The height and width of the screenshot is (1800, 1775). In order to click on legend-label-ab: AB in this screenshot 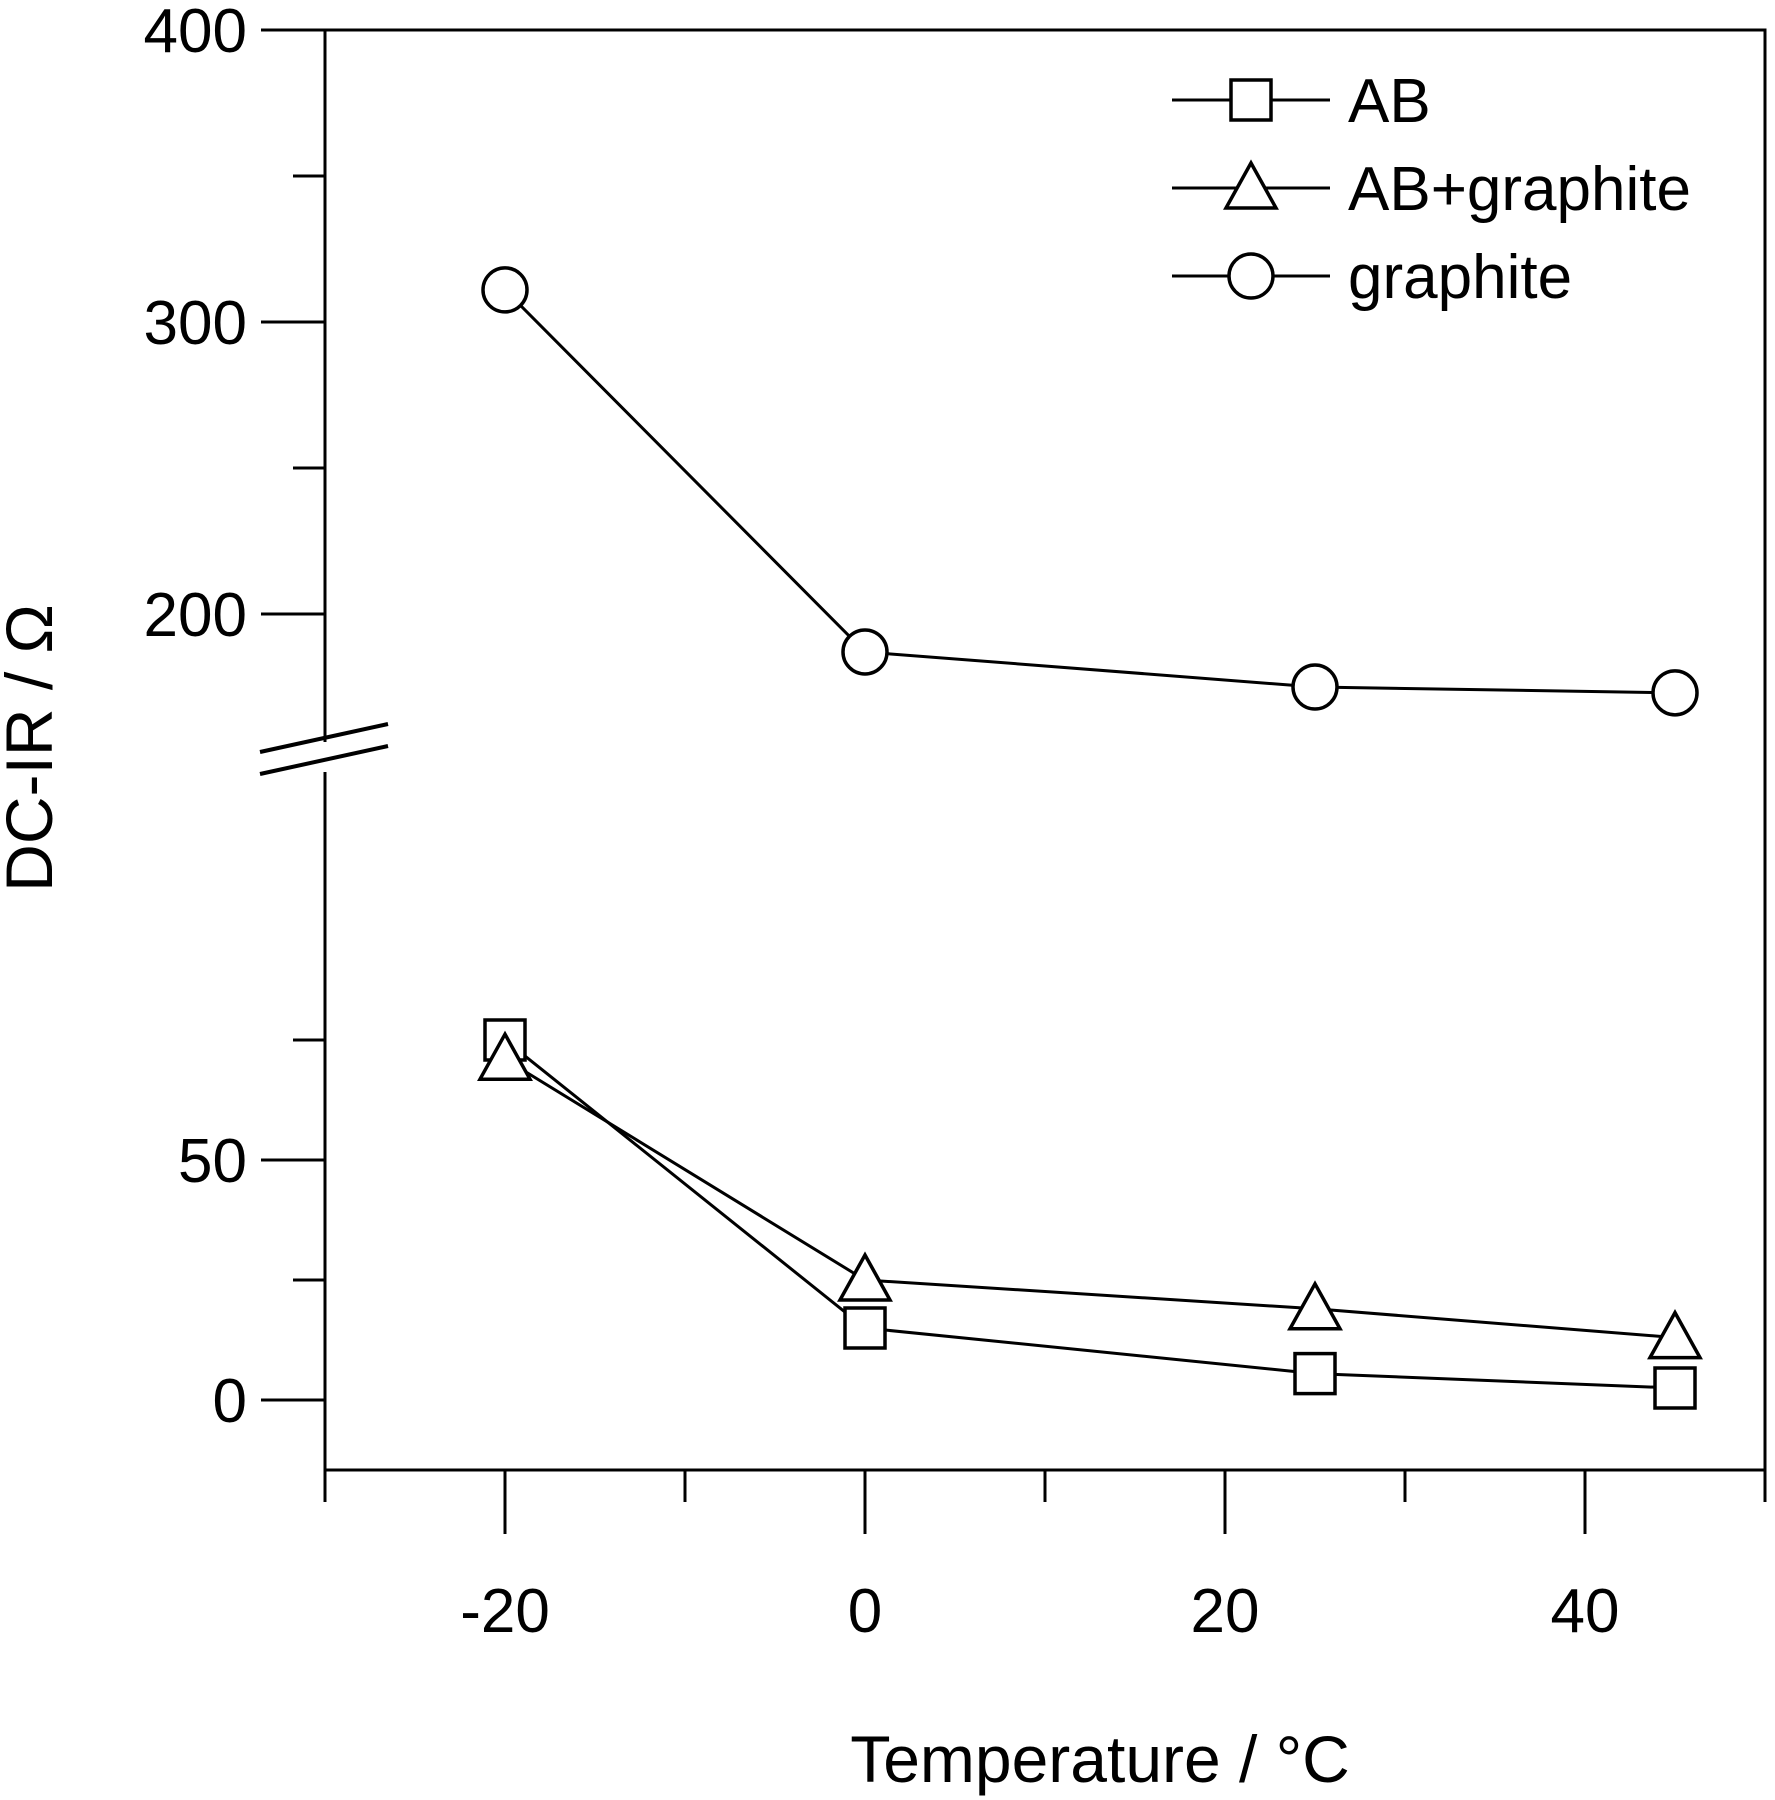, I will do `click(1389, 101)`.